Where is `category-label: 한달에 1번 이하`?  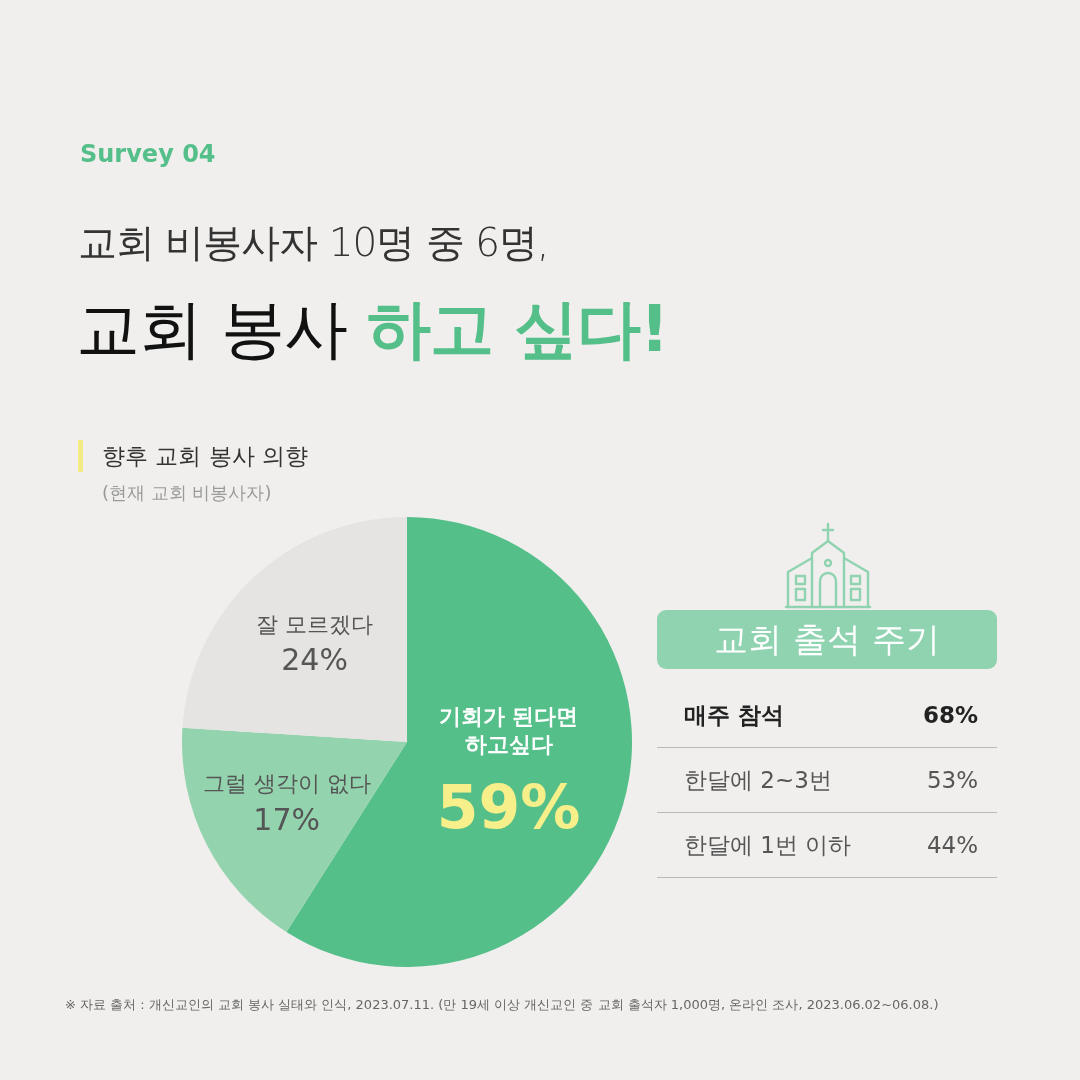 category-label: 한달에 1번 이하 is located at coordinates (768, 845).